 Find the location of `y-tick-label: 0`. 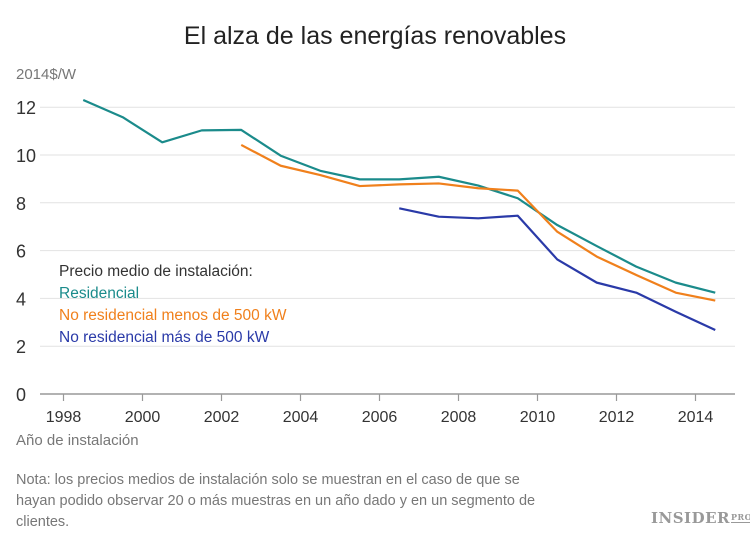

y-tick-label: 0 is located at coordinates (21, 395).